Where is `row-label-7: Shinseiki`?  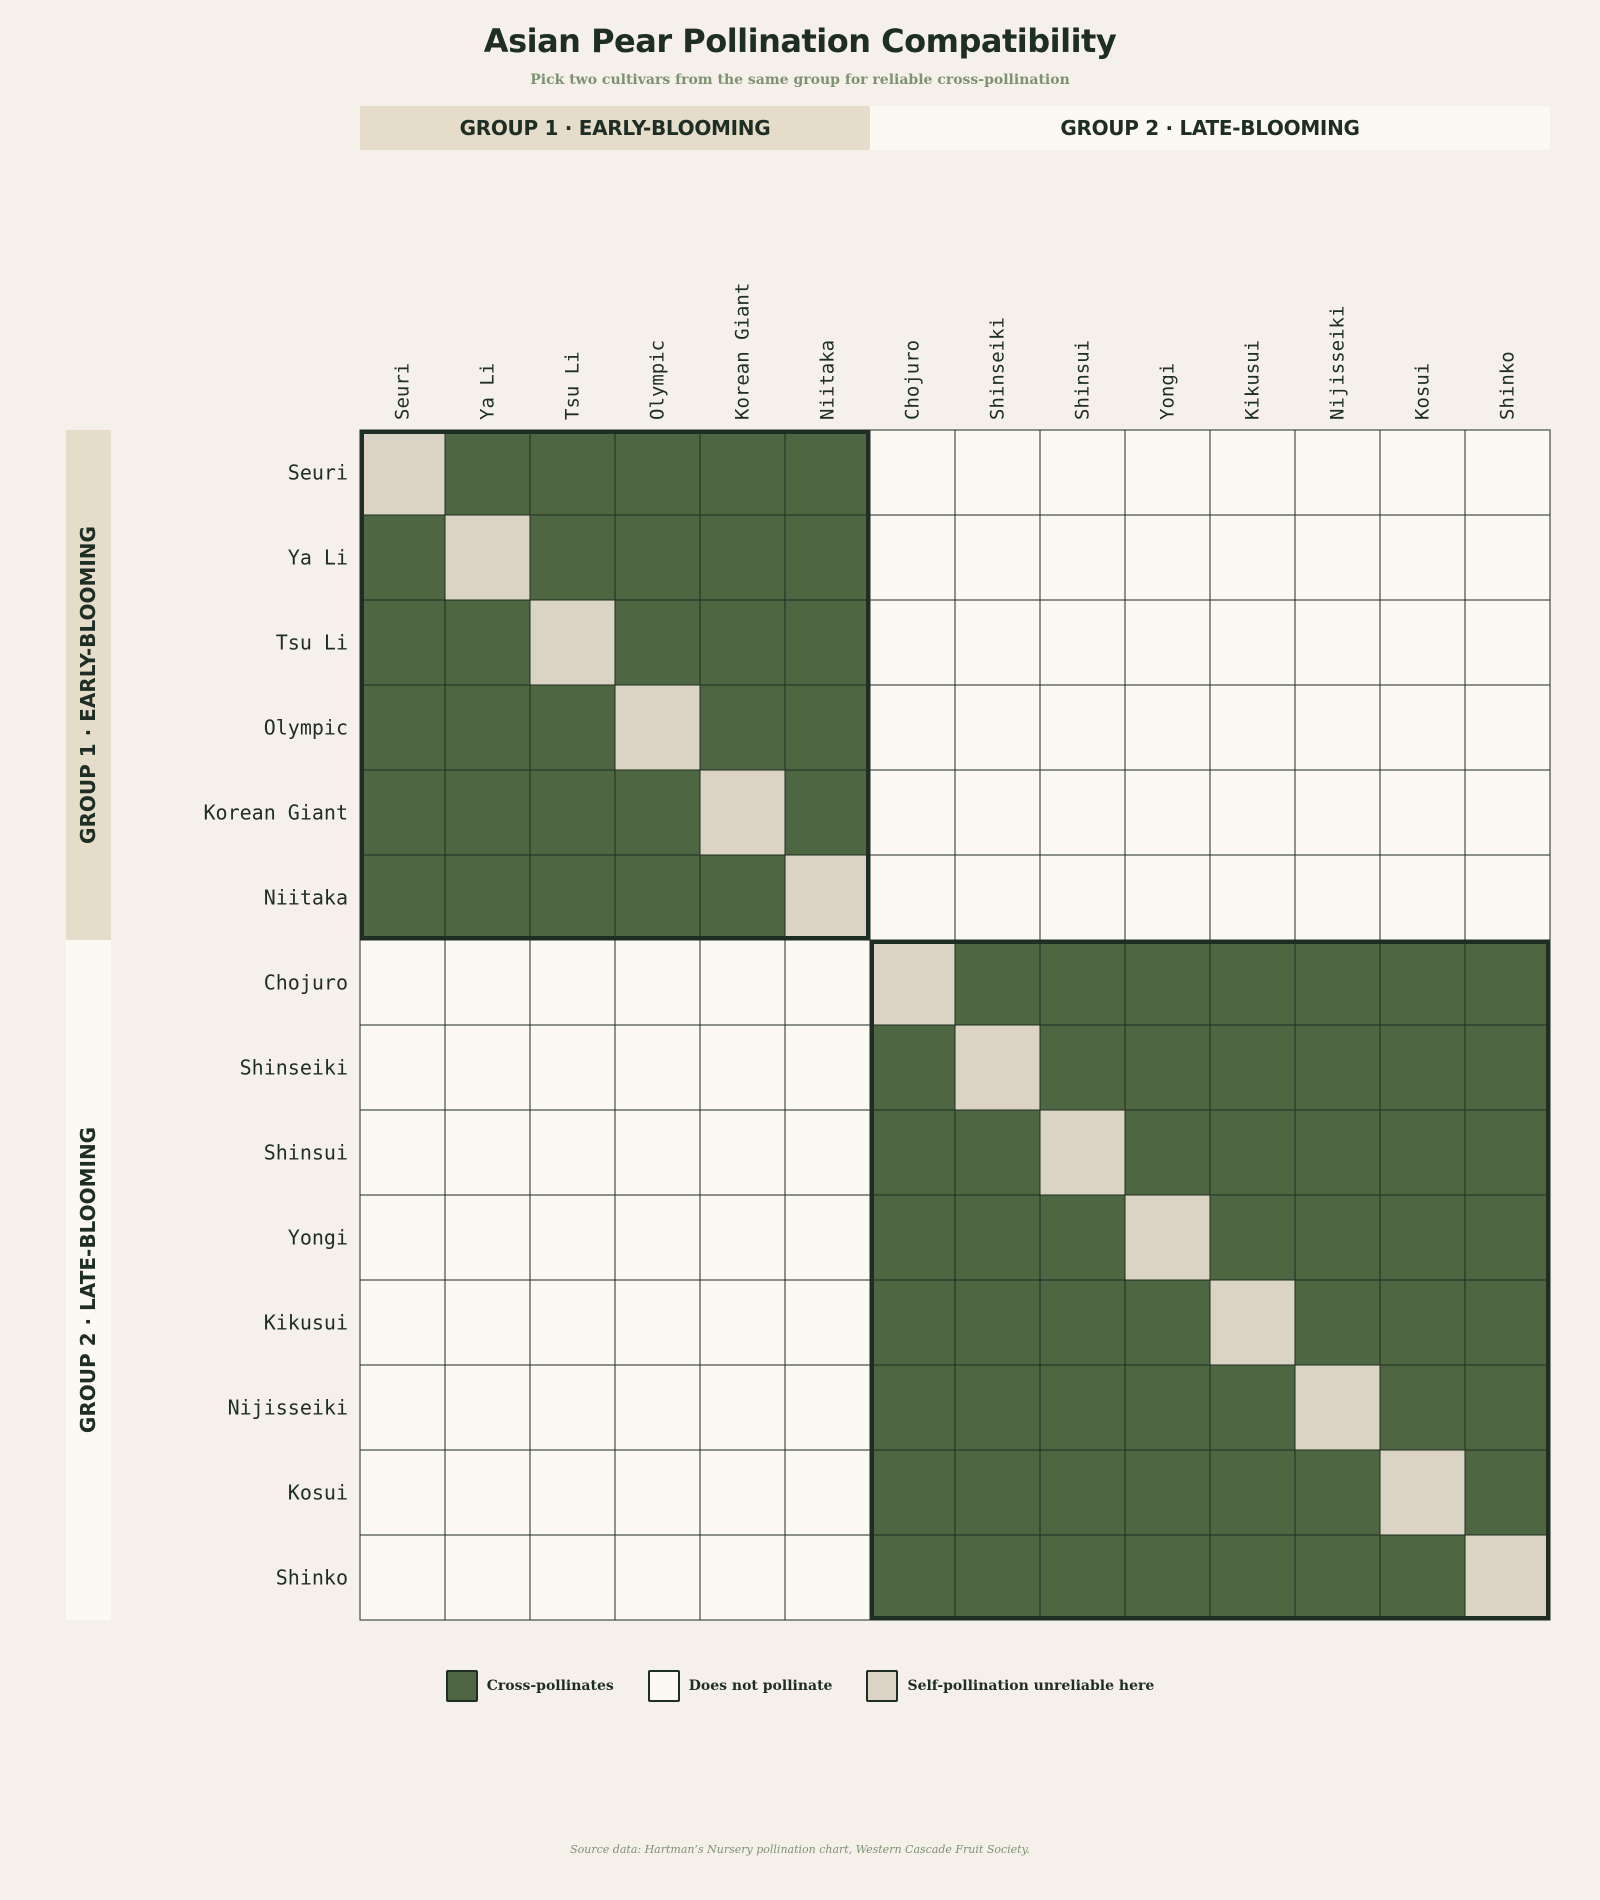
row-label-7: Shinseiki is located at coordinates (294, 1068).